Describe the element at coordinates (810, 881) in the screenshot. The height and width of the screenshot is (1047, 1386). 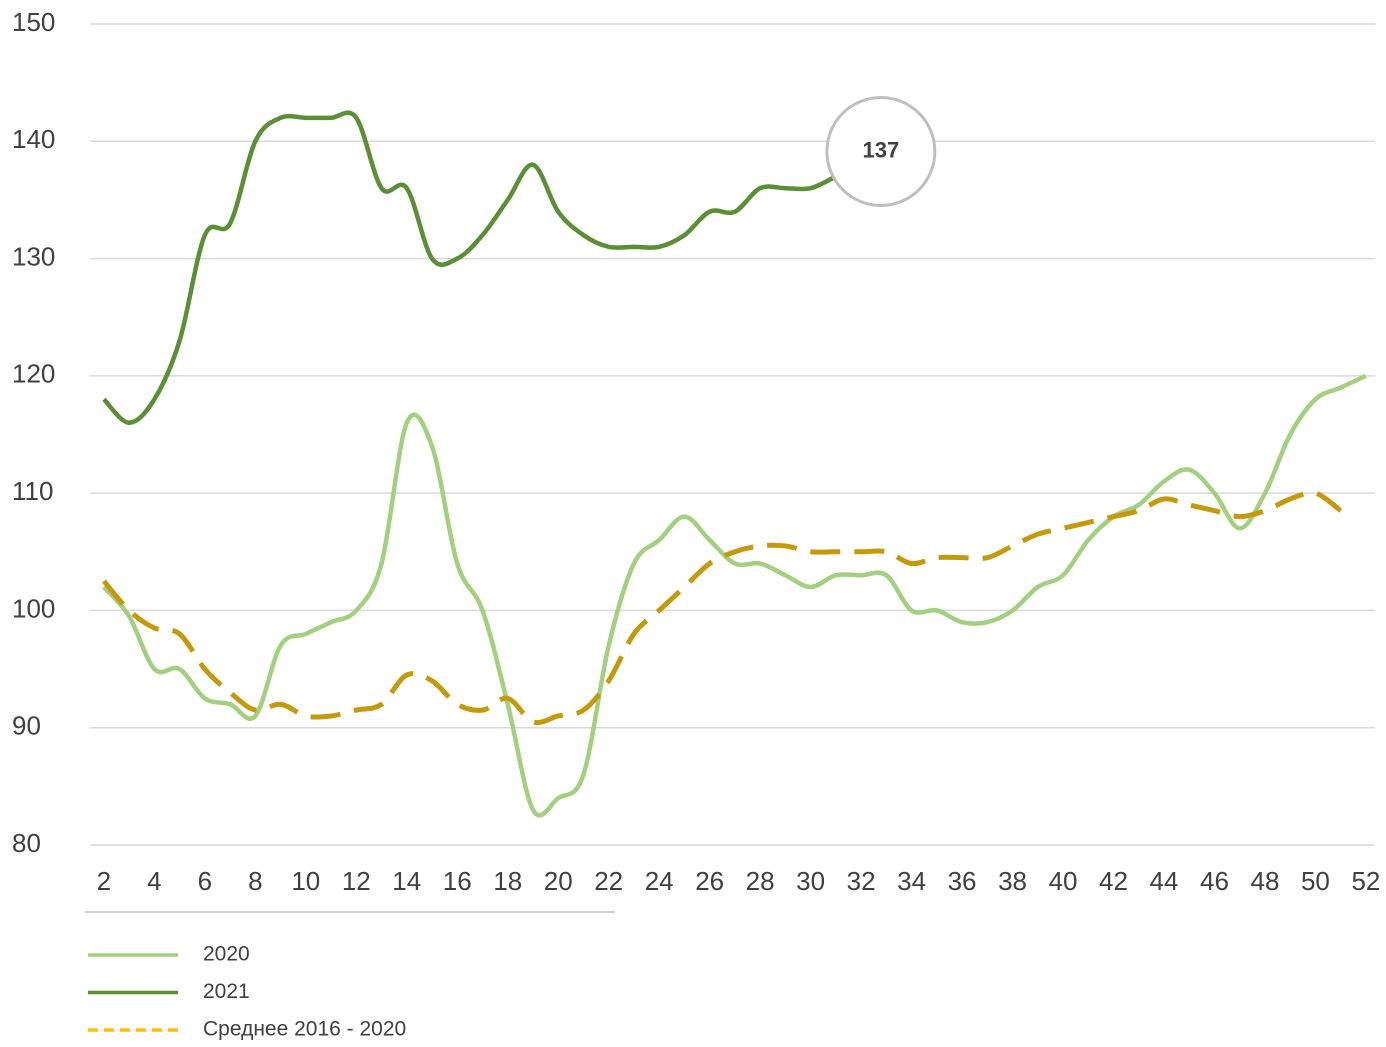
I see `x-tick-label: 30` at that location.